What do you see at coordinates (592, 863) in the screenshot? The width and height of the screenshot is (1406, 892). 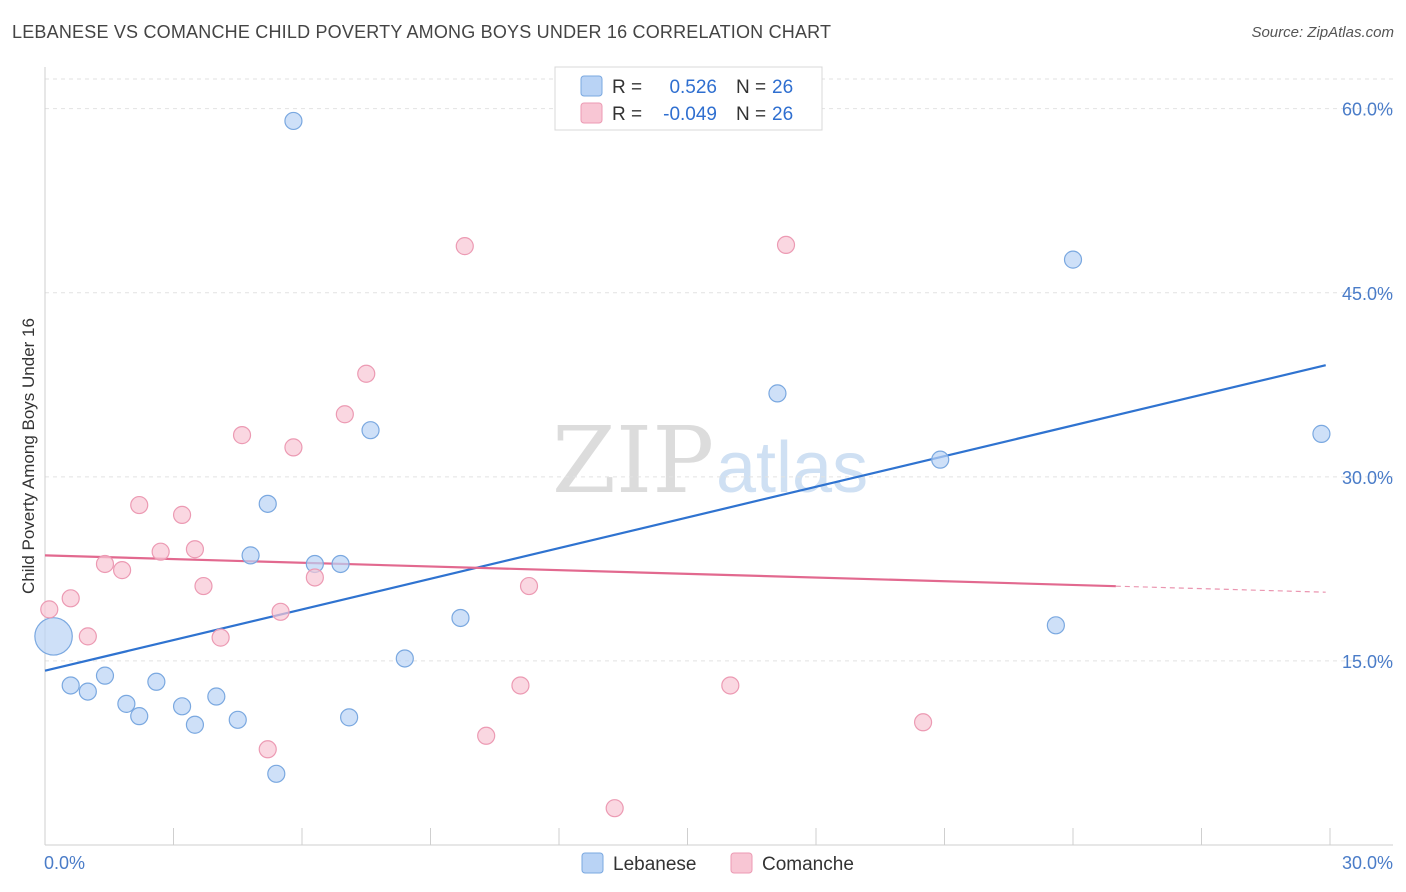 I see `series-legend-swatch-lebanese` at bounding box center [592, 863].